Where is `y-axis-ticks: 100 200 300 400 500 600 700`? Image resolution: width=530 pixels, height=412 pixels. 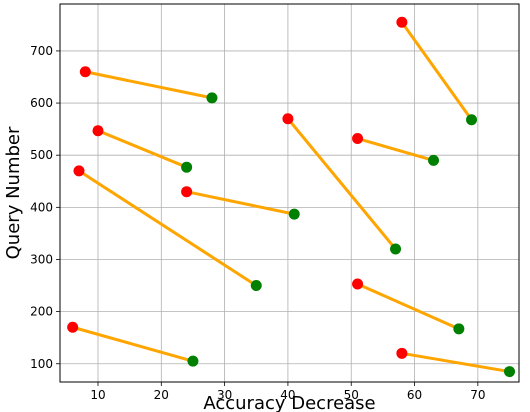
y-axis-ticks: 100 200 300 400 500 600 700 is located at coordinates (45, 207).